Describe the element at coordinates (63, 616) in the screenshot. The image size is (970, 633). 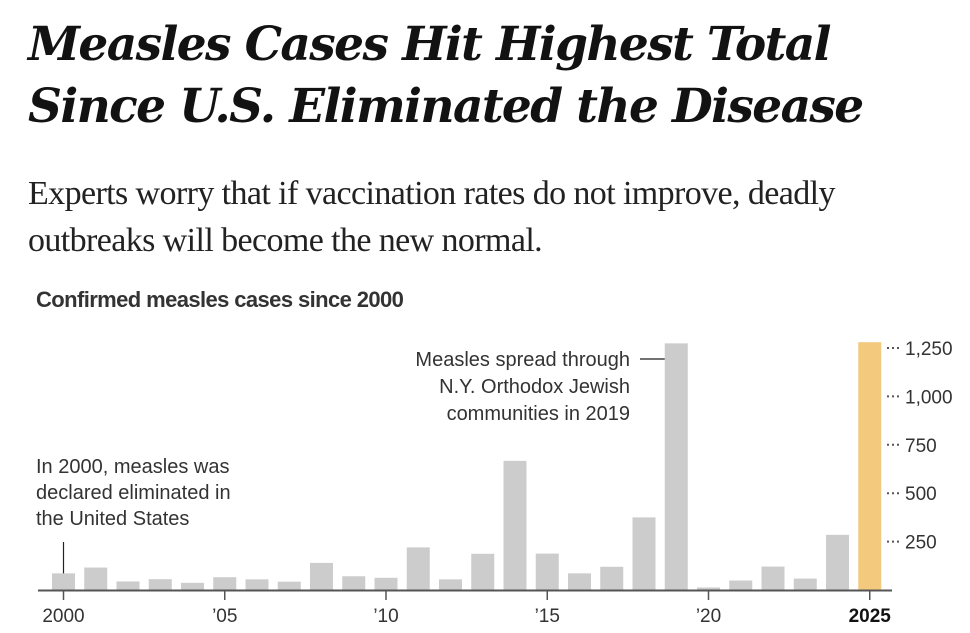
I see `x-tick-label-2000: 2000` at that location.